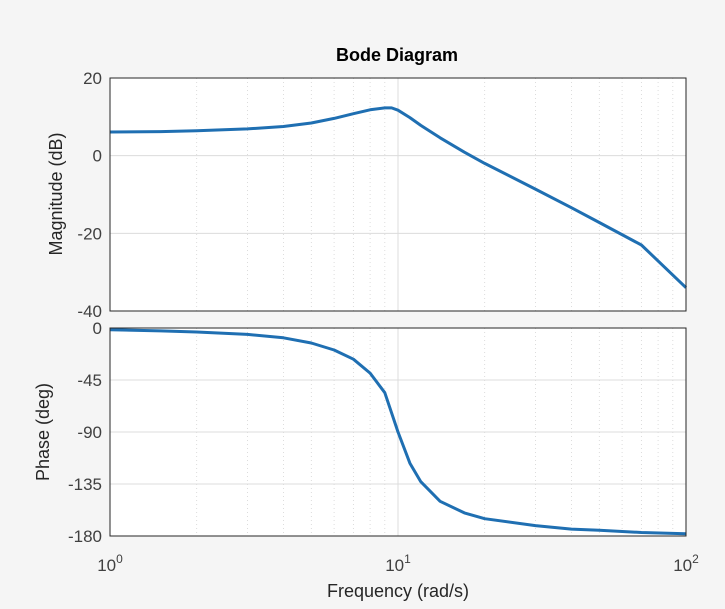 This screenshot has width=725, height=609. Describe the element at coordinates (56, 193) in the screenshot. I see `magnitude-ylabel: Magnitude (dB)` at that location.